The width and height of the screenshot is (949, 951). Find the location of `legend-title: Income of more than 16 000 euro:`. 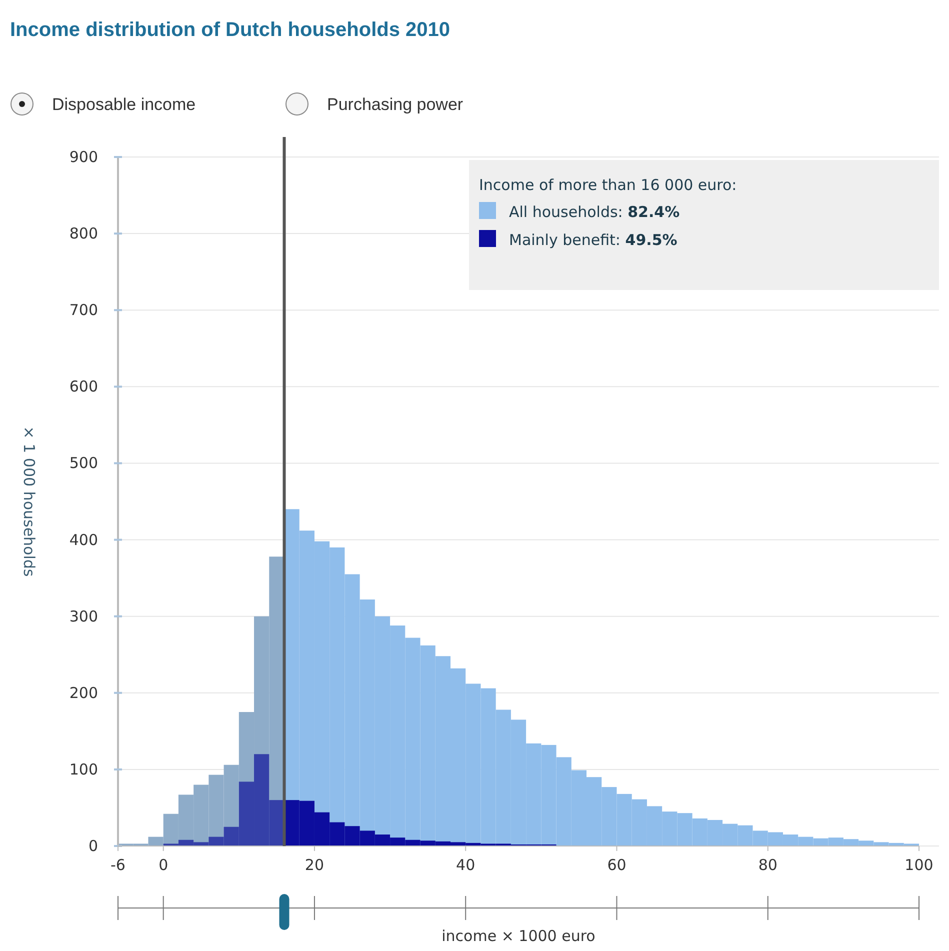

legend-title: Income of more than 16 000 euro: is located at coordinates (608, 185).